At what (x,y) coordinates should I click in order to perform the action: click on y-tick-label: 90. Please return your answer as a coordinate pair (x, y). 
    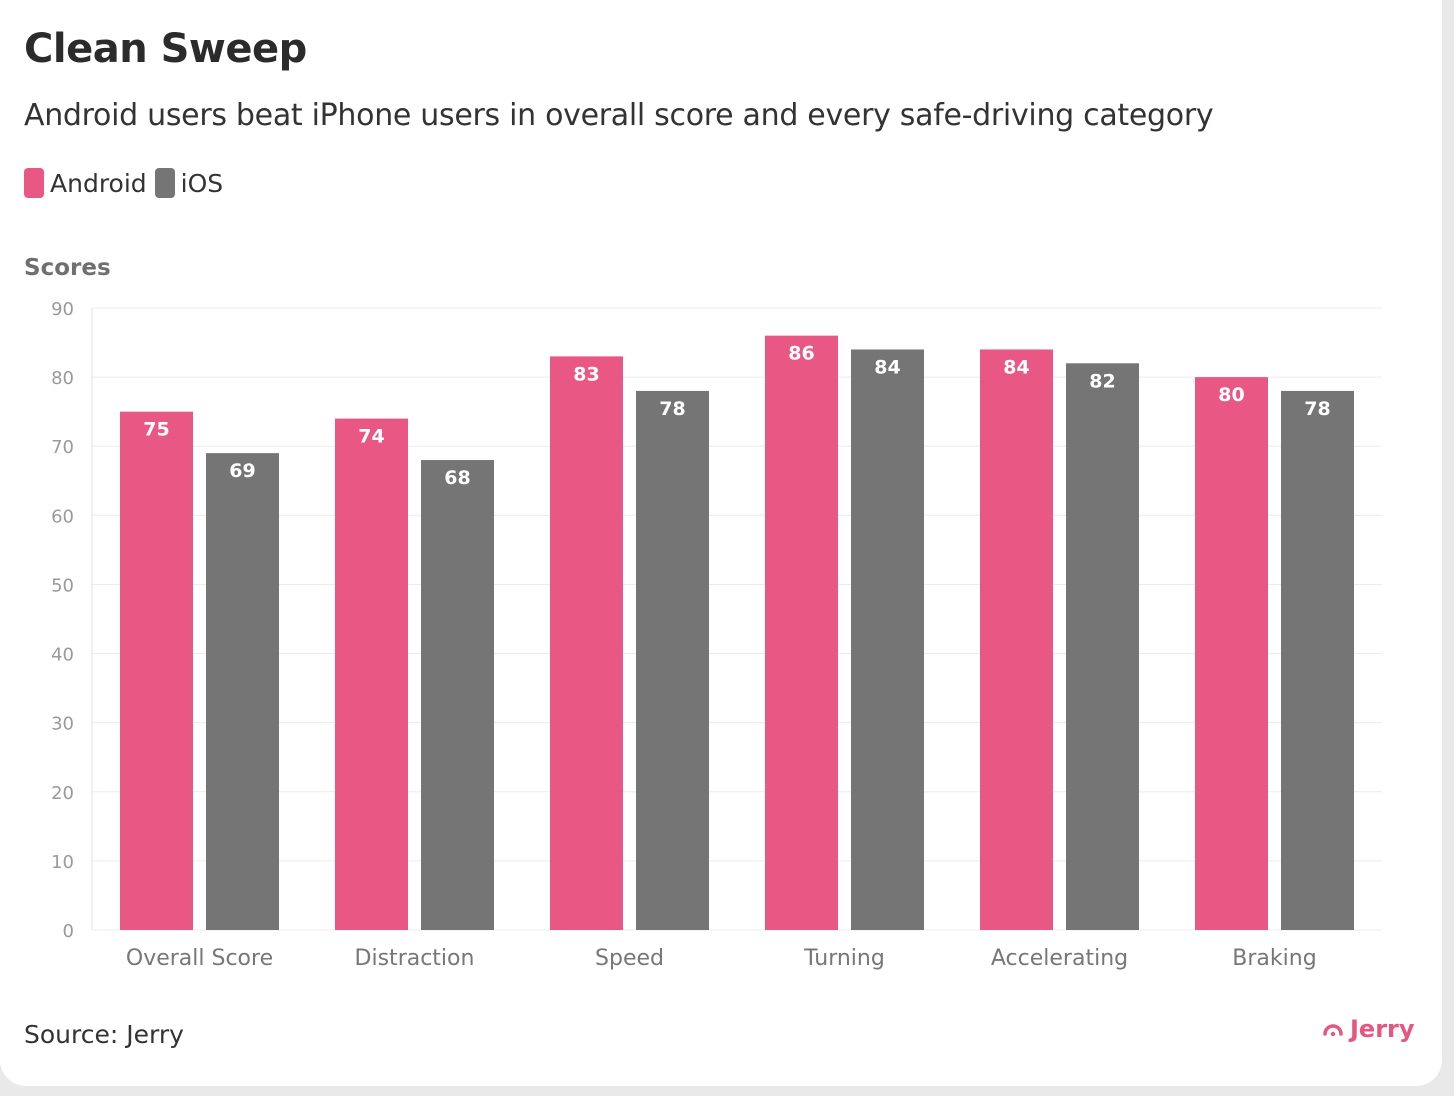
    Looking at the image, I should click on (62, 309).